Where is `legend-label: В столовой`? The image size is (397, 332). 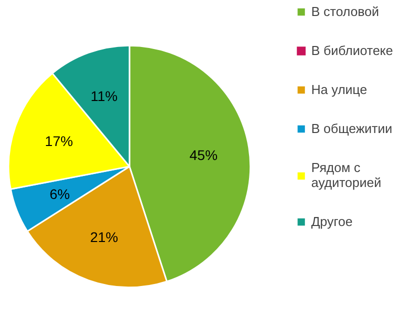 legend-label: В столовой is located at coordinates (345, 11).